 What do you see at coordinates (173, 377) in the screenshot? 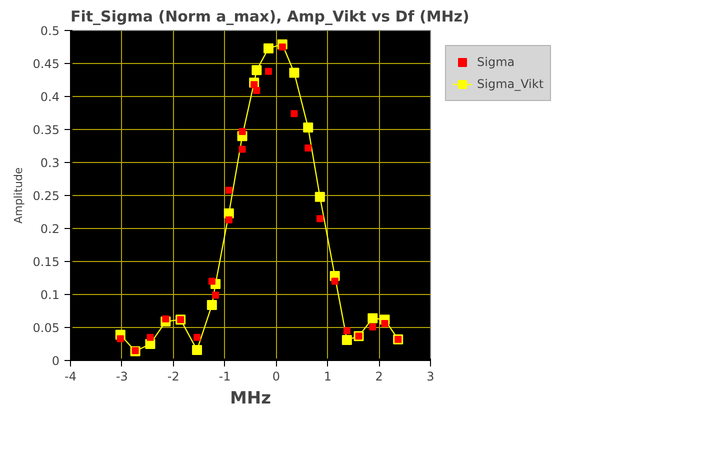
I see `x-tick-label: -2` at bounding box center [173, 377].